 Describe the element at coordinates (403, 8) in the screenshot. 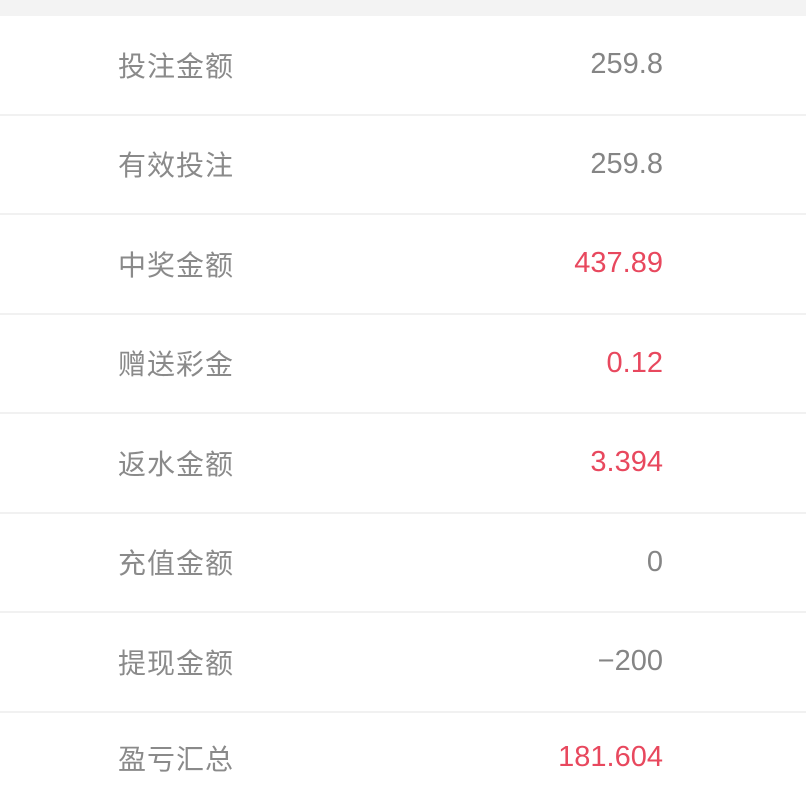

I see `top-strip` at that location.